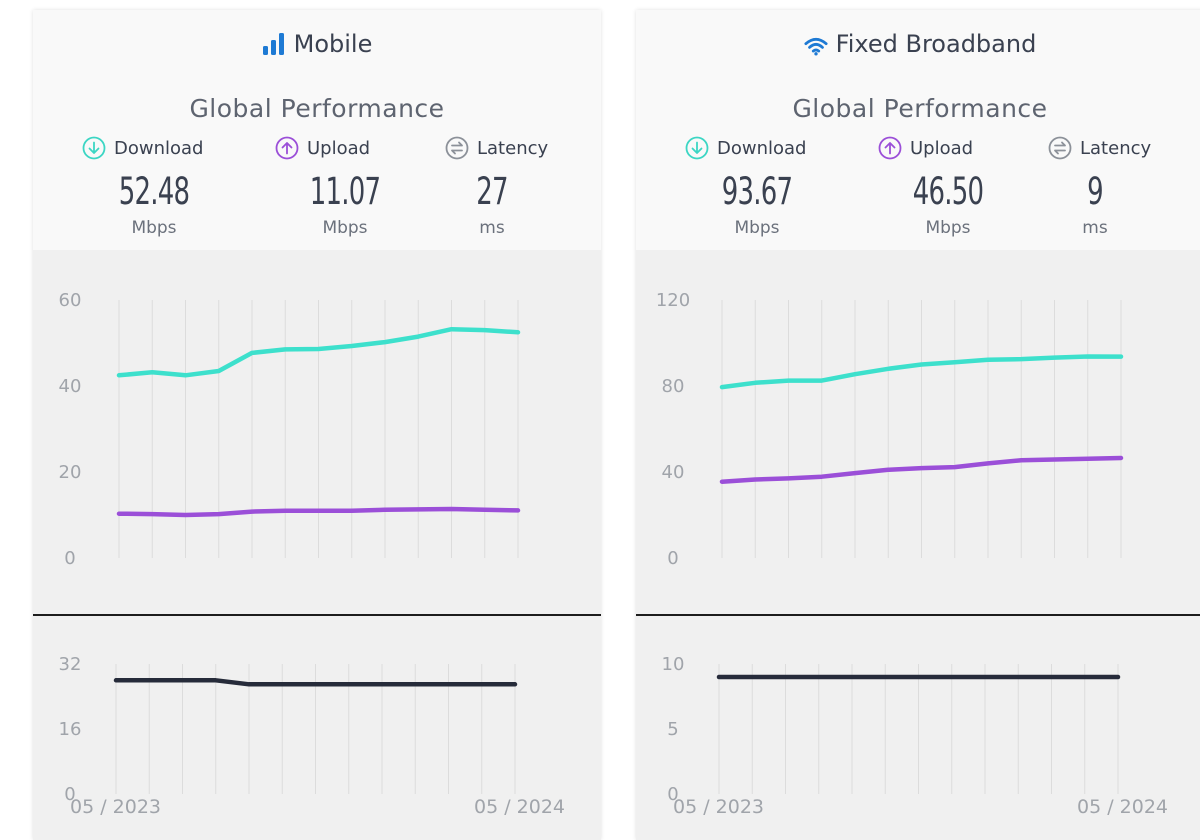 The width and height of the screenshot is (1200, 840). I want to click on upload-metric: Upload 11.07 Mbps, so click(355, 148).